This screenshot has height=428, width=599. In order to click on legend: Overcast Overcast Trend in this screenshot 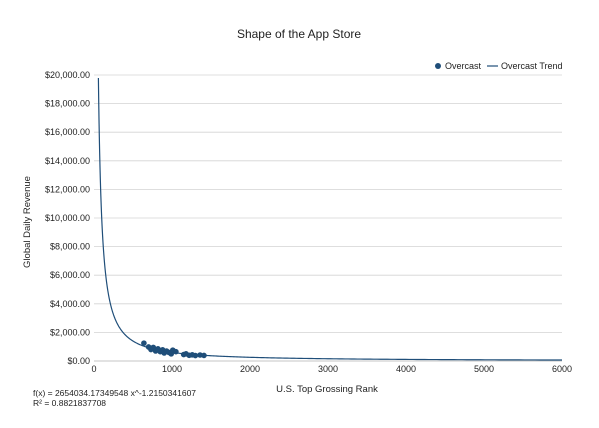, I will do `click(499, 66)`.